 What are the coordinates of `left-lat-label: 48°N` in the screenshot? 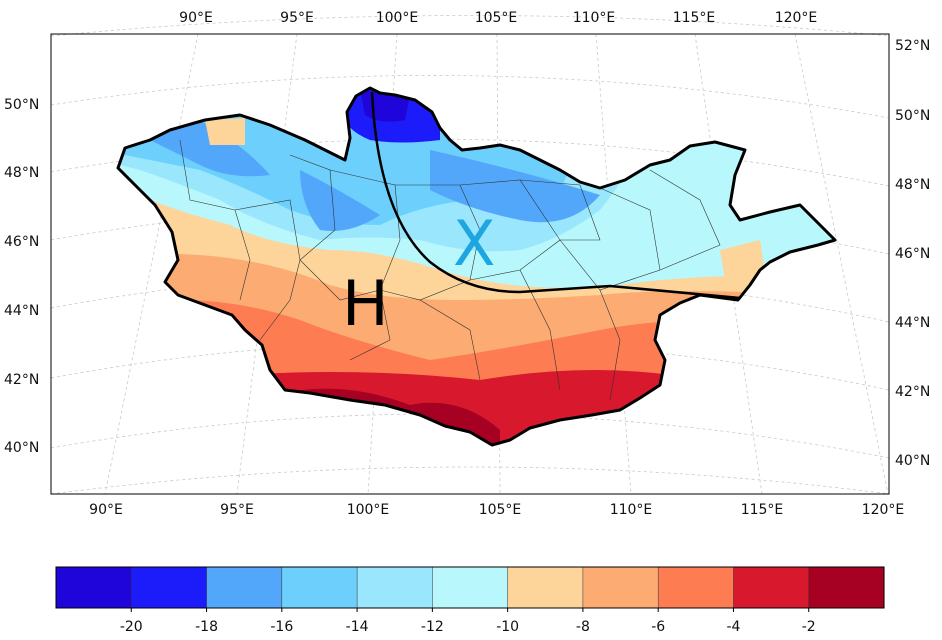 It's located at (21, 173).